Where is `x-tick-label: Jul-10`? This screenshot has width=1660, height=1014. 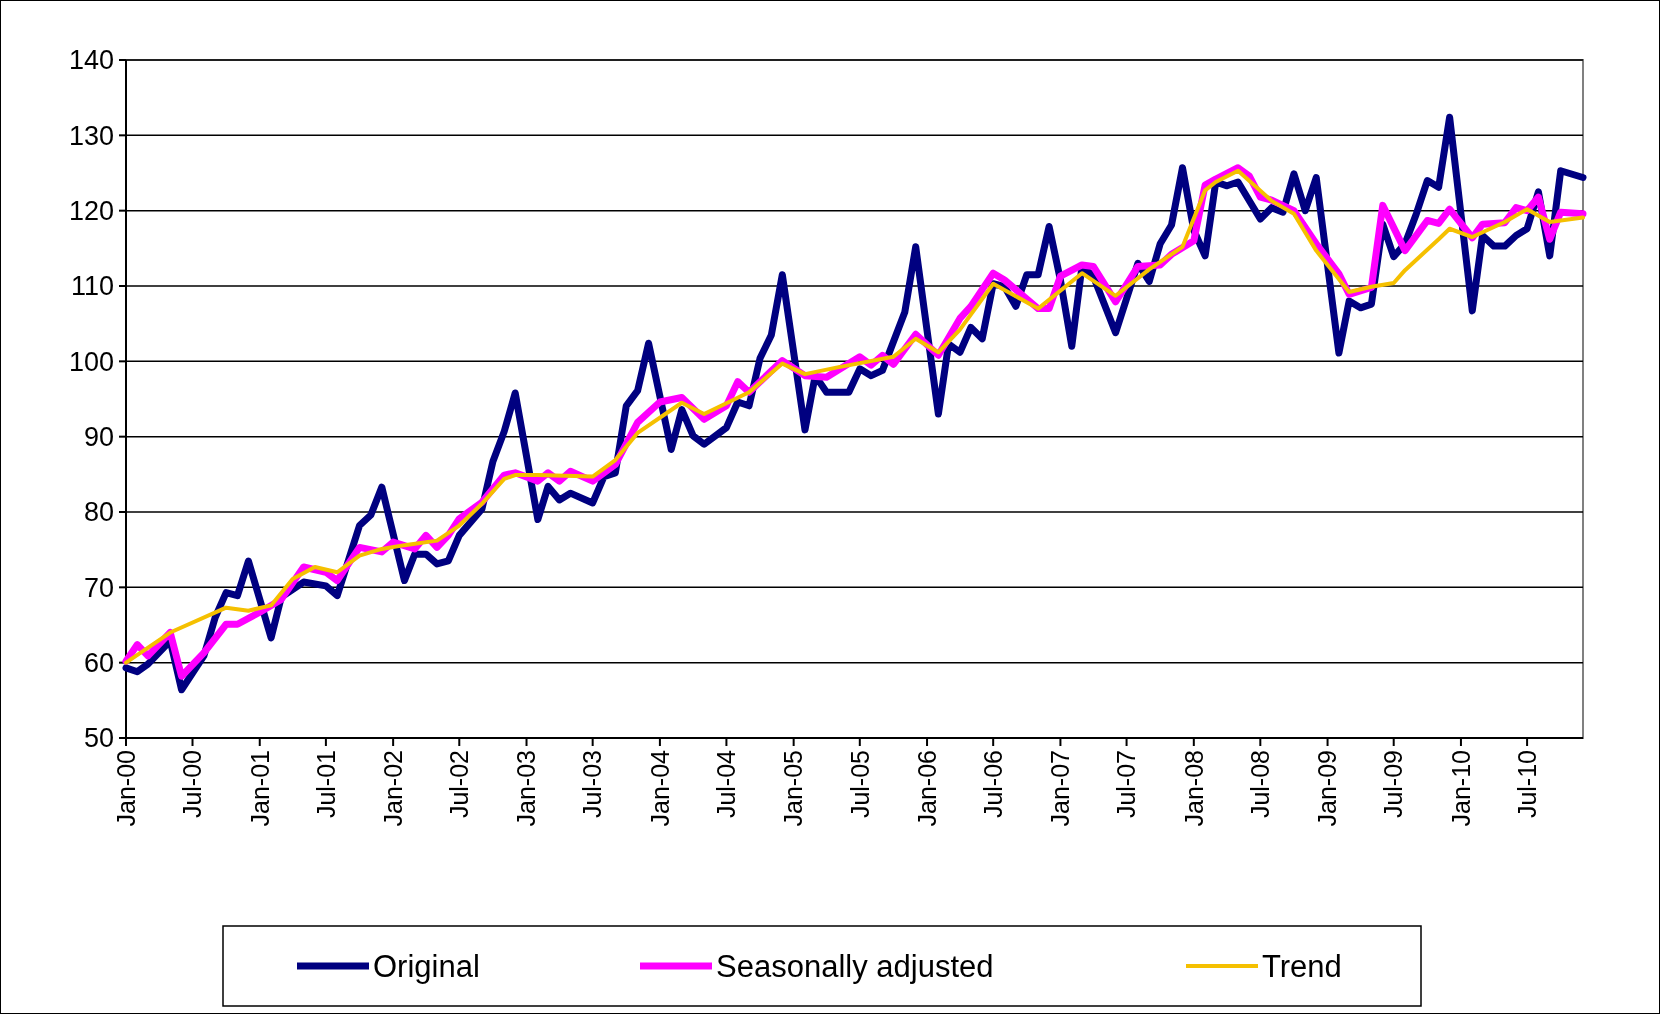
x-tick-label: Jul-10 is located at coordinates (1526, 784).